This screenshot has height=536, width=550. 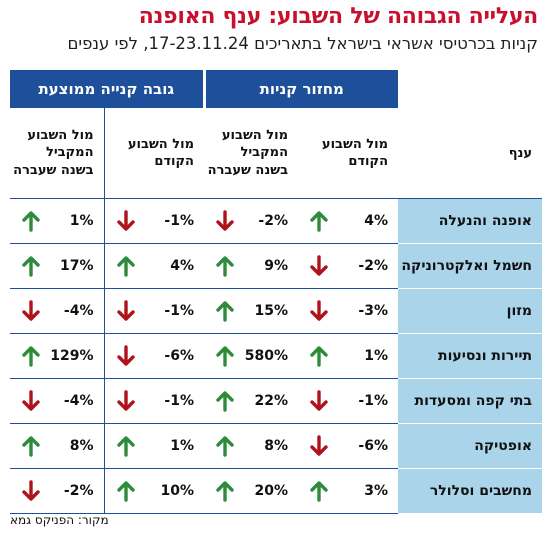 I want to click on cell-value: 3%, so click(x=376, y=491).